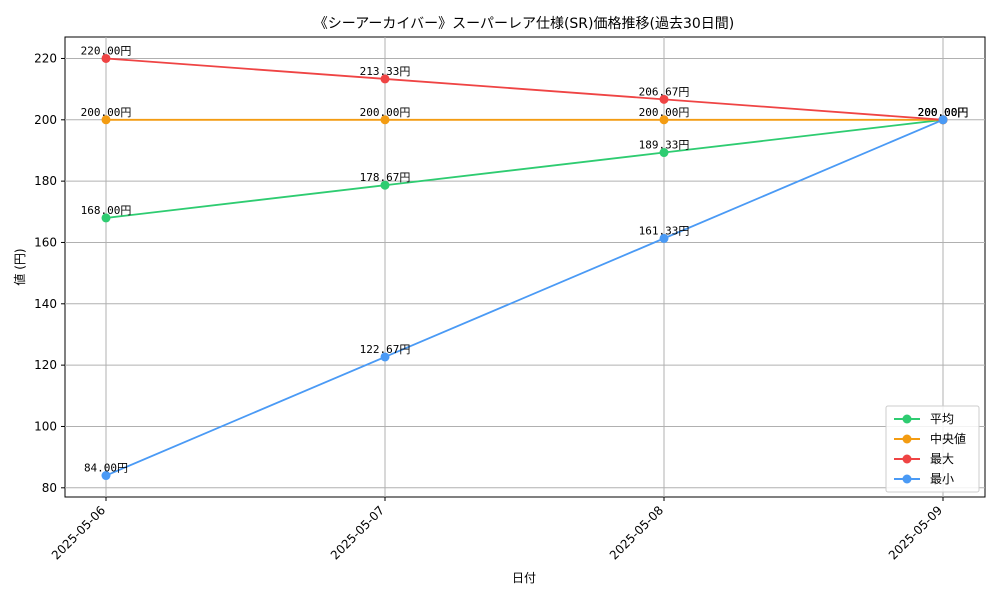 This screenshot has width=1000, height=600. What do you see at coordinates (45, 242) in the screenshot?
I see `y-tick-label: 160` at bounding box center [45, 242].